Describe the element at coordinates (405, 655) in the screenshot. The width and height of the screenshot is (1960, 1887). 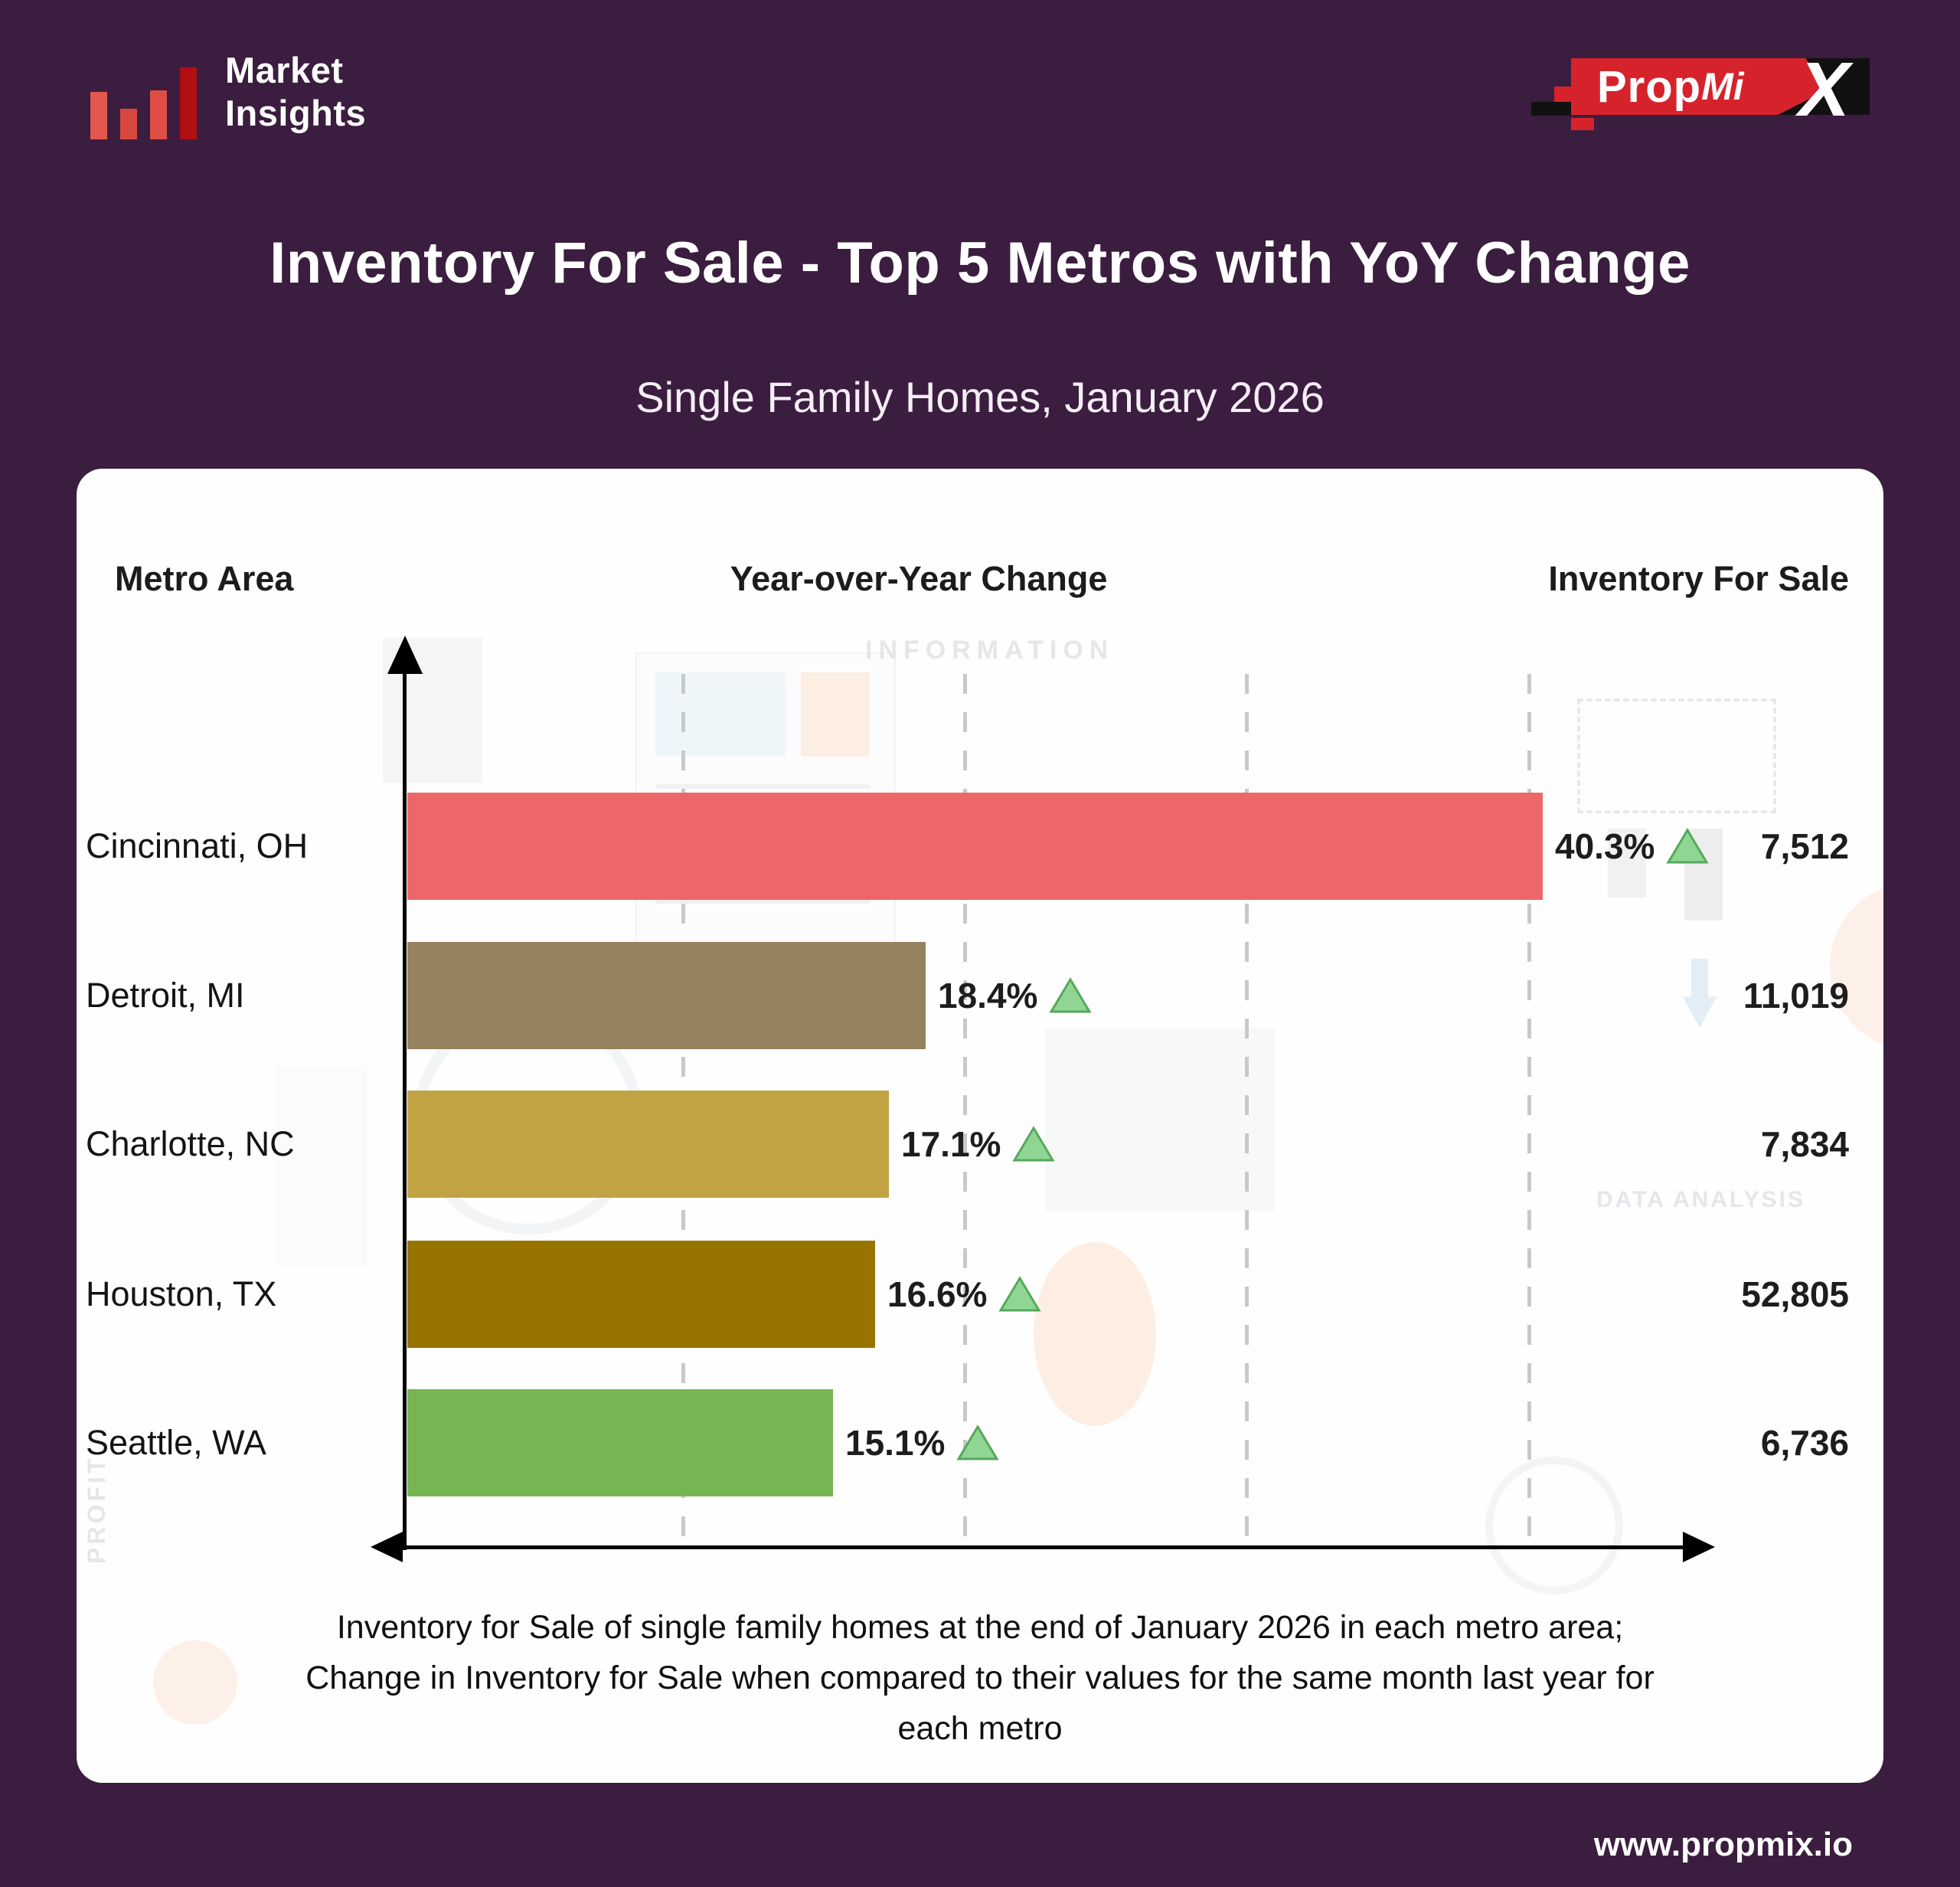
I see `y-axis-arrow-icon` at that location.